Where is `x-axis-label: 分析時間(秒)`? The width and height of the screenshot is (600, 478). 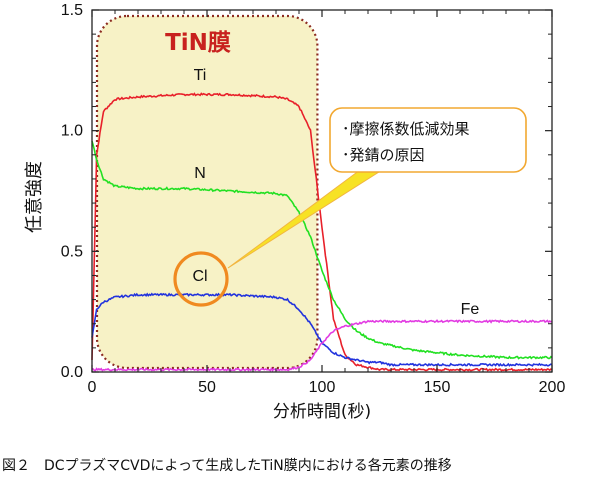 x-axis-label: 分析時間(秒) is located at coordinates (322, 412).